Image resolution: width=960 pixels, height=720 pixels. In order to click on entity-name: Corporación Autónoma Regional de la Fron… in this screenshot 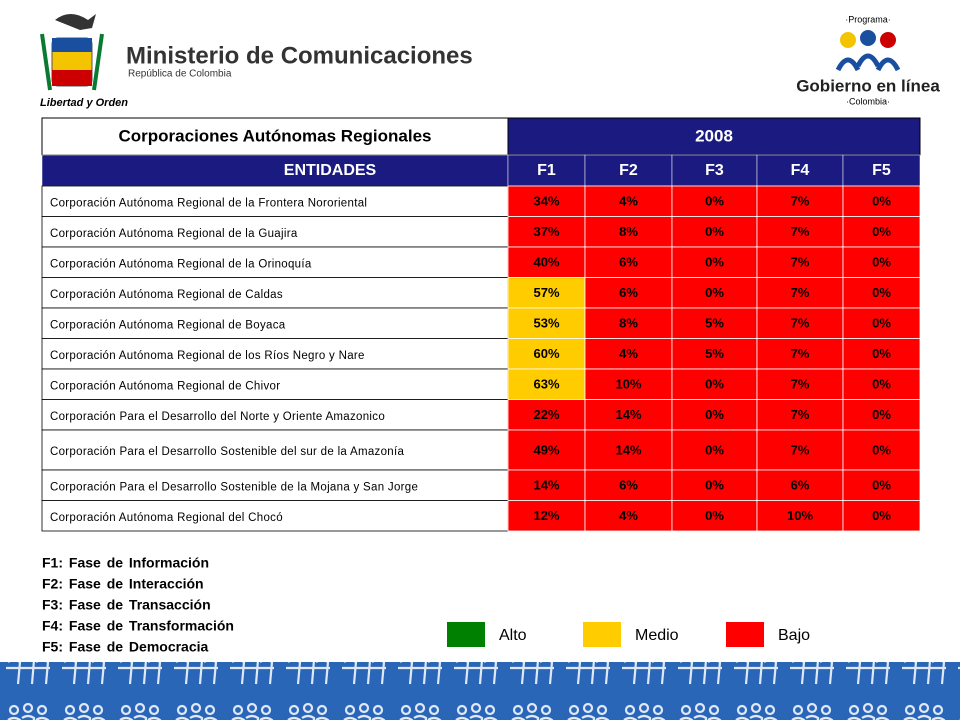, I will do `click(208, 203)`.